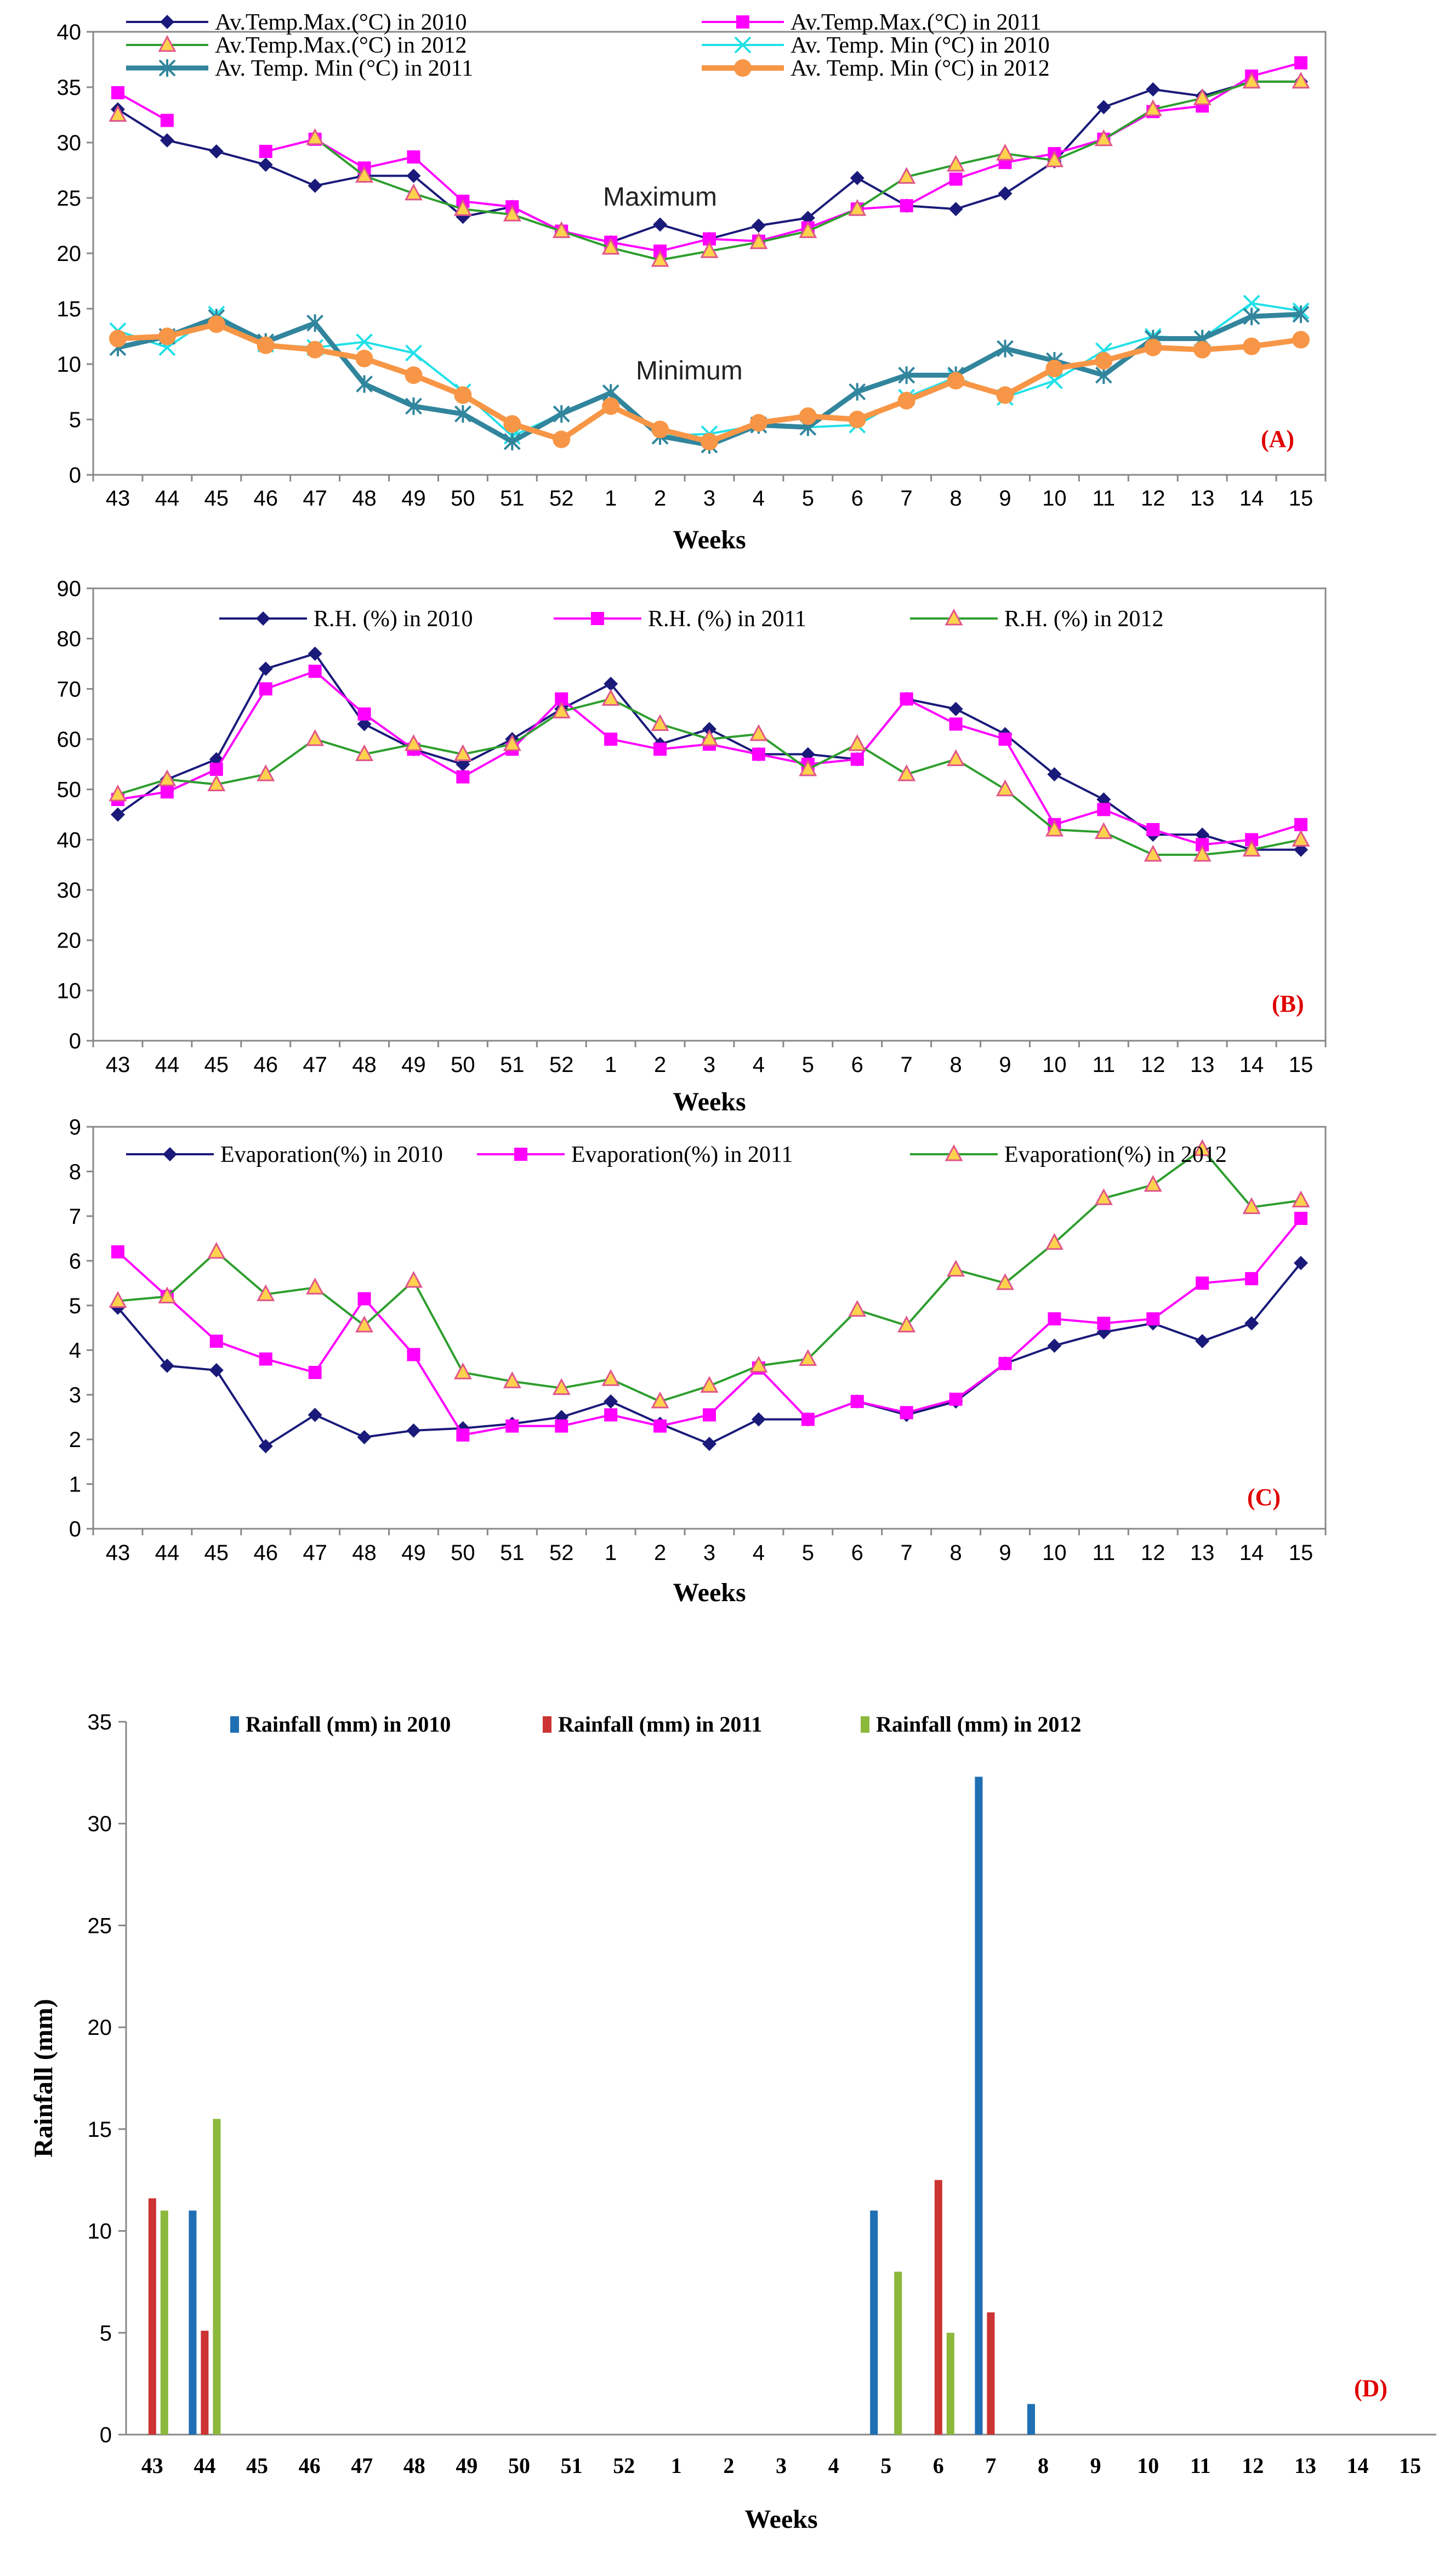 This screenshot has height=2564, width=1456. What do you see at coordinates (75, 1041) in the screenshot?
I see `y-tick-label: 0` at bounding box center [75, 1041].